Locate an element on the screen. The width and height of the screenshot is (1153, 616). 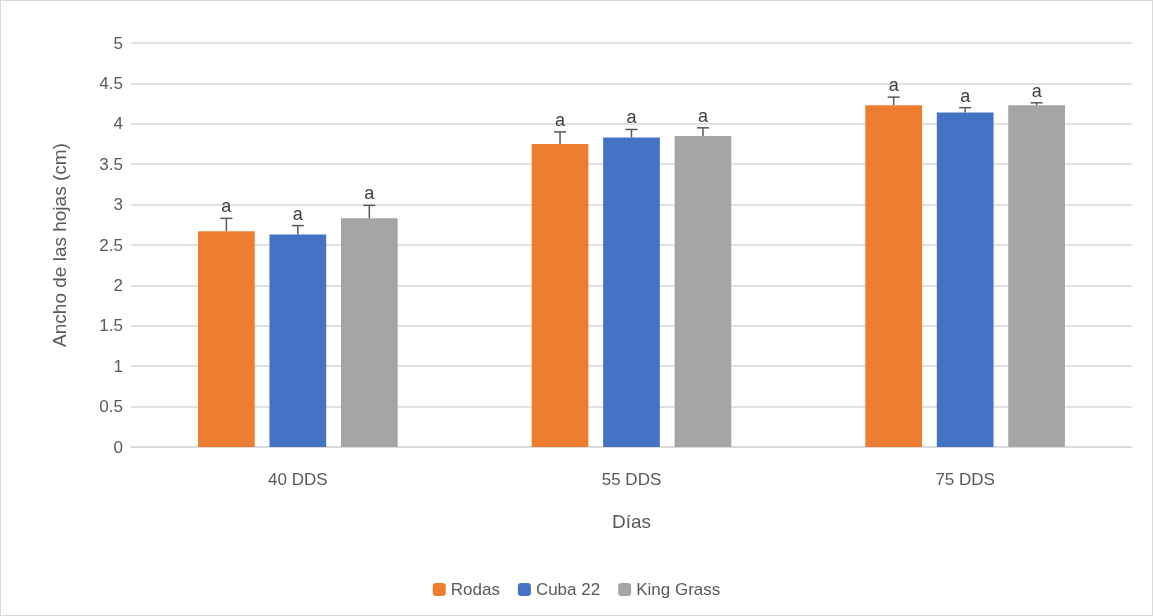
y-tick-label: 1.5 is located at coordinates (111, 326).